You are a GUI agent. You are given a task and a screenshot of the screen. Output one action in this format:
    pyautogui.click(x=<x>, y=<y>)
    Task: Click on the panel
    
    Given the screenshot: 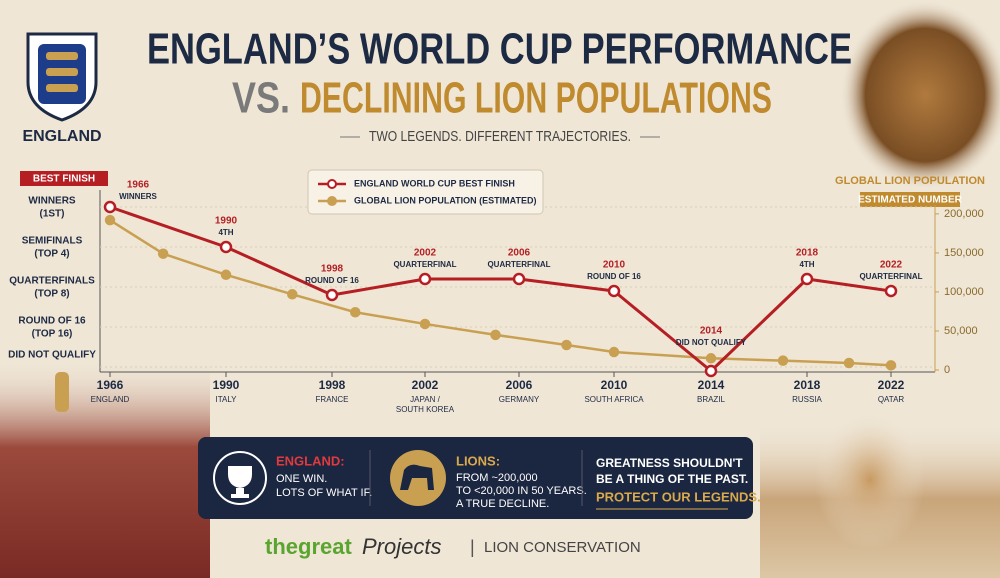 What is the action you would take?
    pyautogui.click(x=475, y=478)
    